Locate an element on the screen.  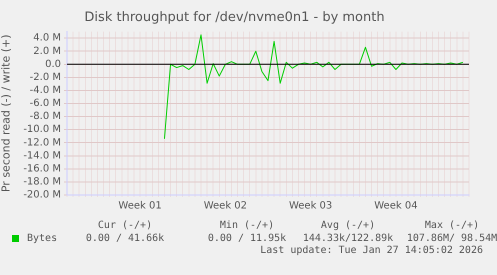
y-tick-label: 4.0 M is located at coordinates (47, 38).